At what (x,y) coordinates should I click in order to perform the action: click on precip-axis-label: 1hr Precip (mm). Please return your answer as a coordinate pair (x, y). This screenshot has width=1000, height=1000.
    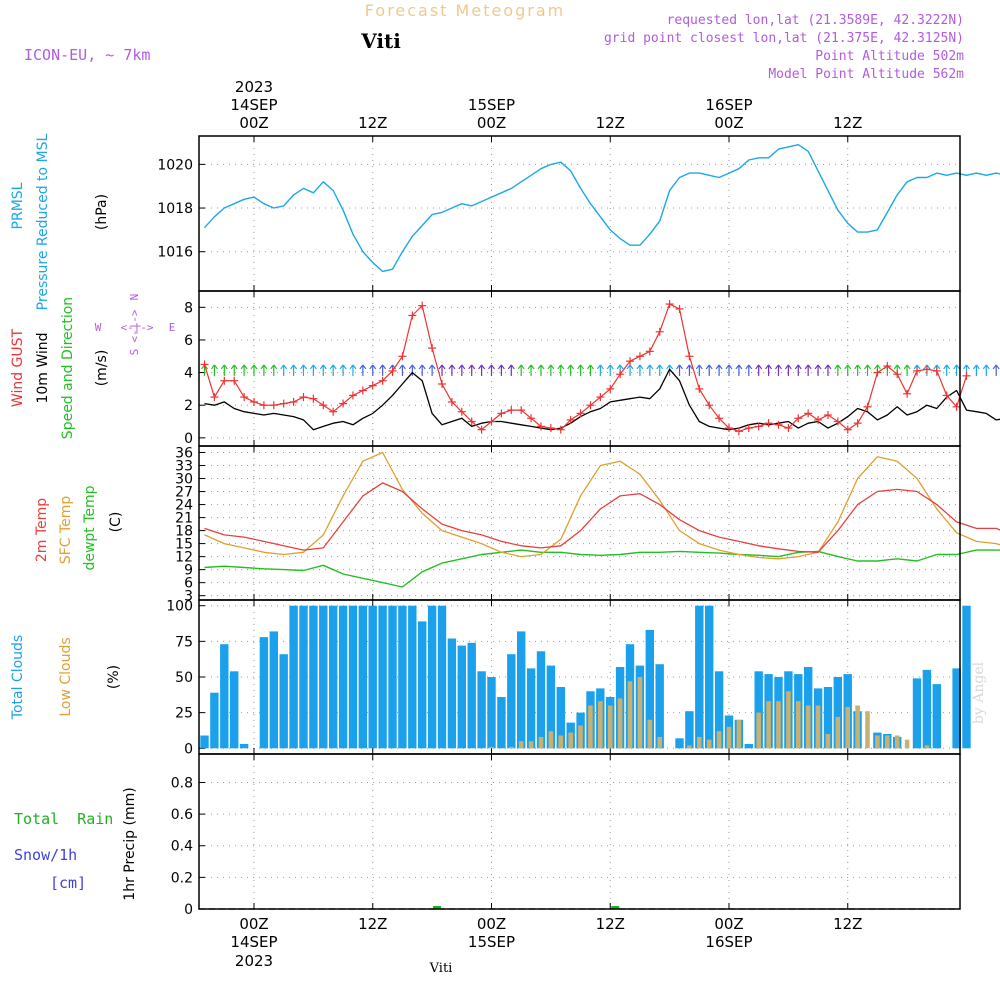
    Looking at the image, I should click on (130, 843).